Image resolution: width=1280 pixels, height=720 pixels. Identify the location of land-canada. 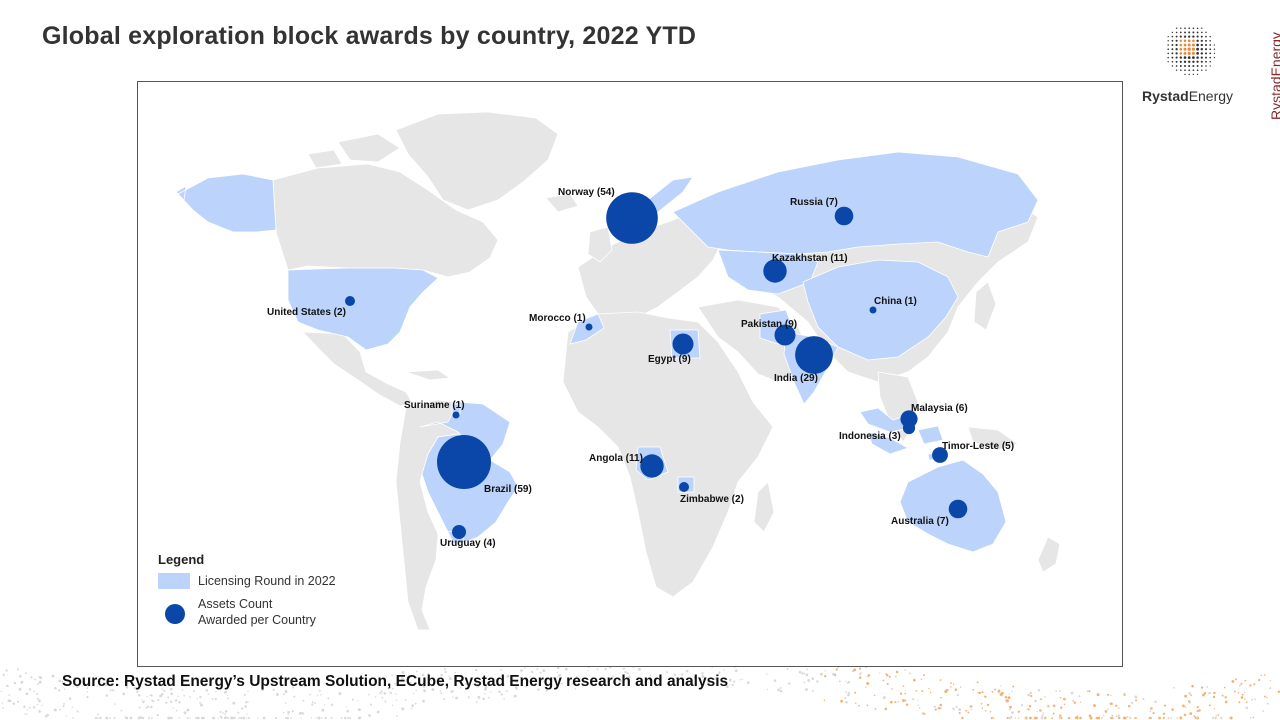
(385, 220).